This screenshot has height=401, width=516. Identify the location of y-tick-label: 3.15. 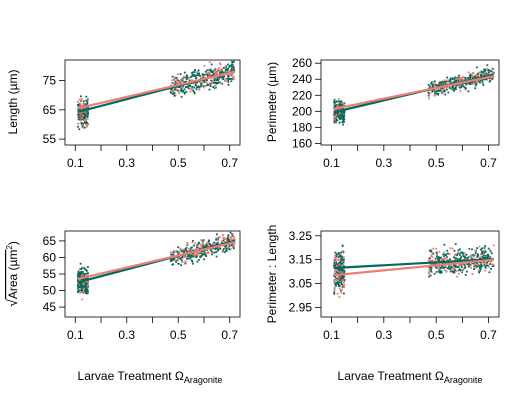
(301, 260).